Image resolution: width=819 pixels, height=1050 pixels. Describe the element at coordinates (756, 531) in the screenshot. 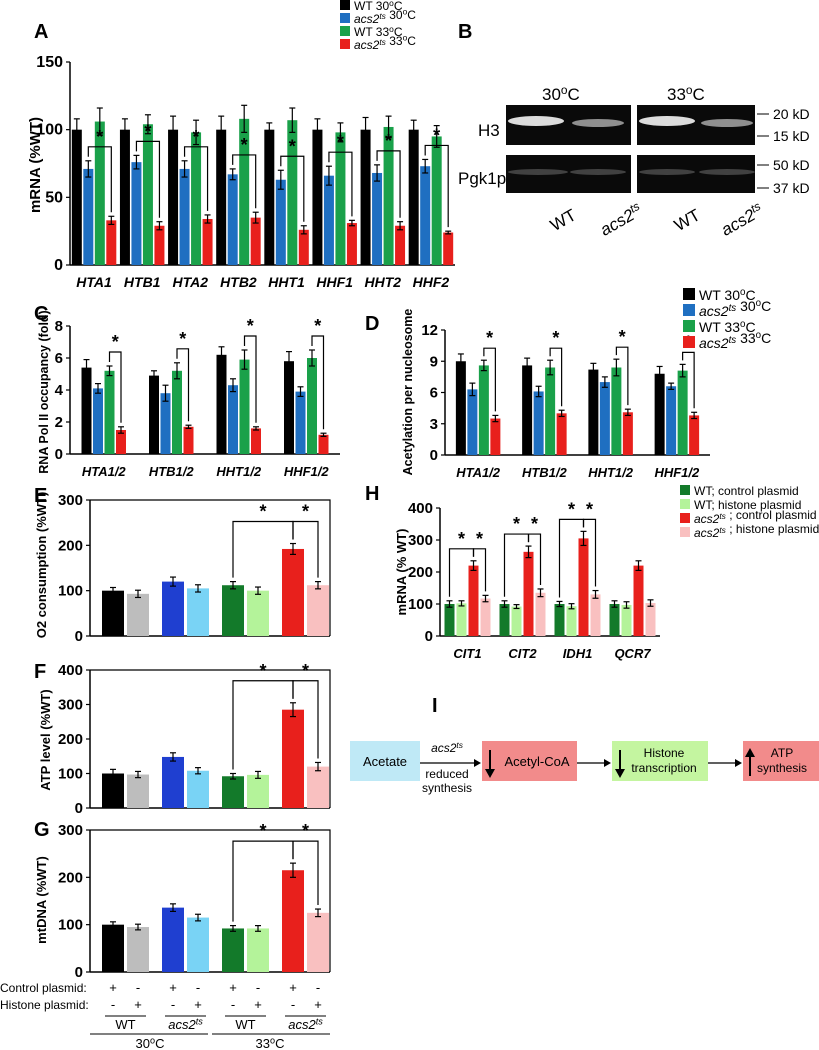

I see `H-legend-label: acs2ts ; histone plasmid` at that location.